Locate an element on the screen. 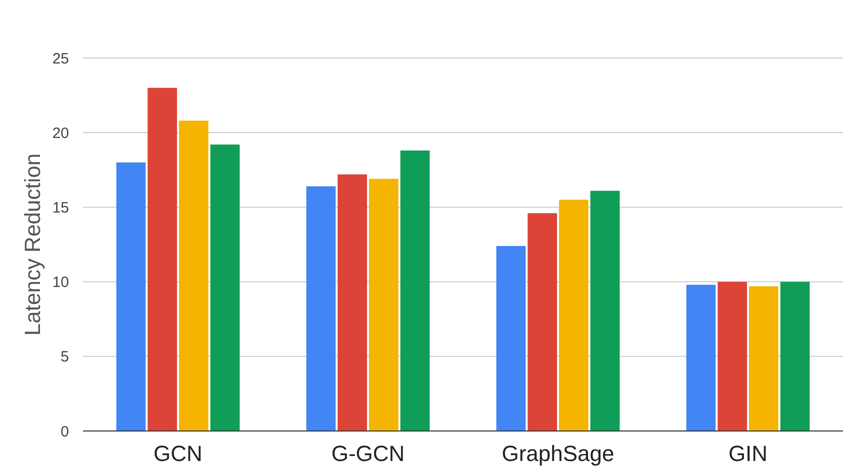 The width and height of the screenshot is (856, 471). y-tick-label: 25 is located at coordinates (60, 59).